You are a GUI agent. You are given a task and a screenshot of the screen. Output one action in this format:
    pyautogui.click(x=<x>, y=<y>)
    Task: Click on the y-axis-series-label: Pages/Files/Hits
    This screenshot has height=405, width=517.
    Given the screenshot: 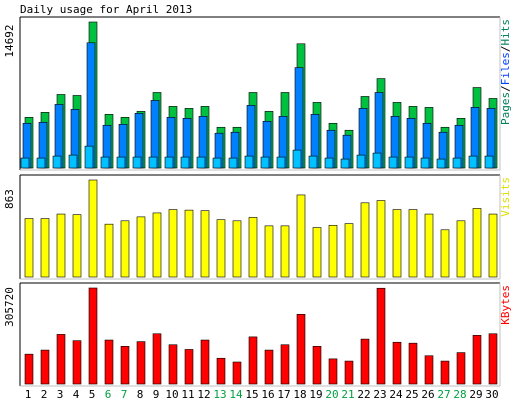 What is the action you would take?
    pyautogui.click(x=505, y=72)
    